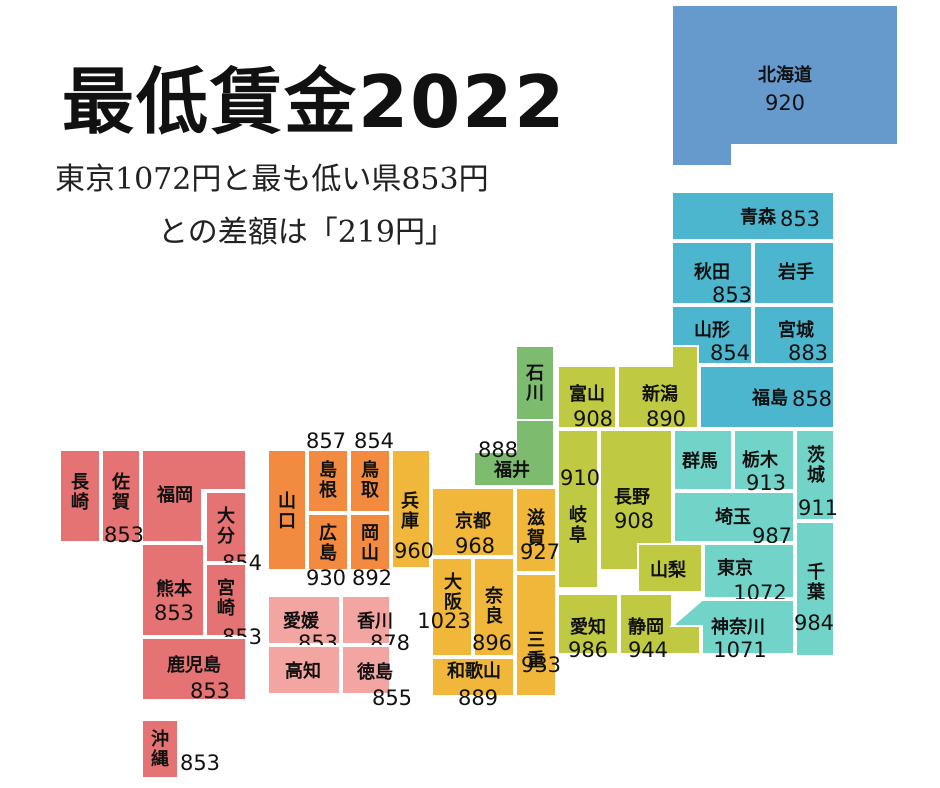  I want to click on prefecture-wage: 858, so click(812, 399).